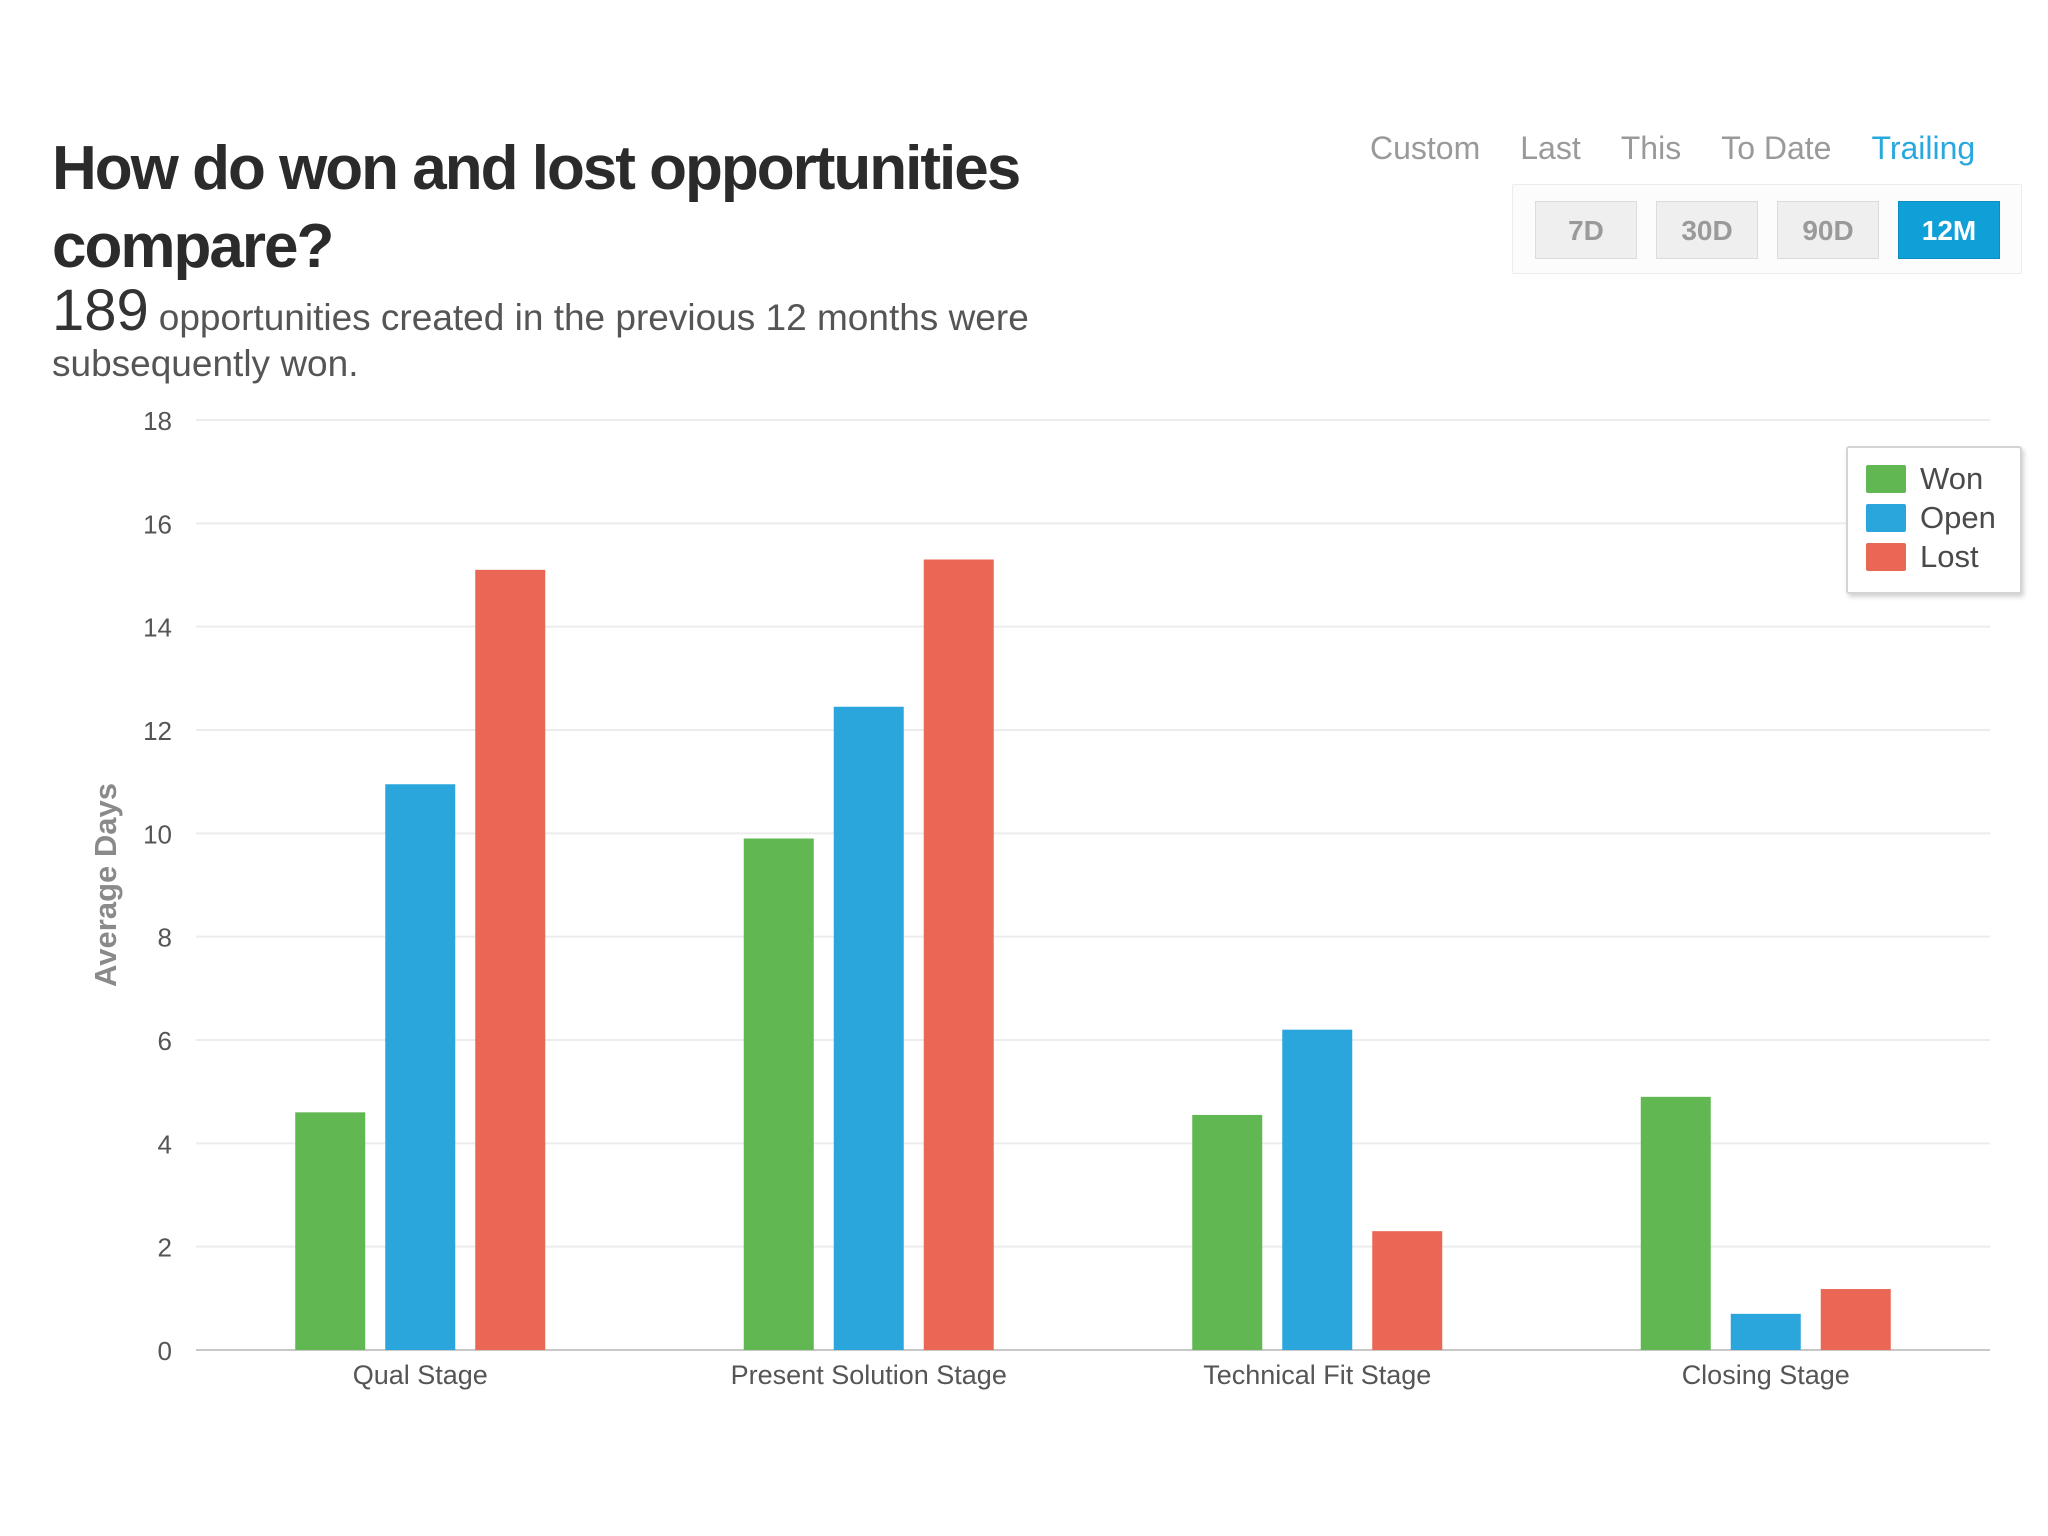  What do you see at coordinates (157, 834) in the screenshot?
I see `y-tick-label: 10` at bounding box center [157, 834].